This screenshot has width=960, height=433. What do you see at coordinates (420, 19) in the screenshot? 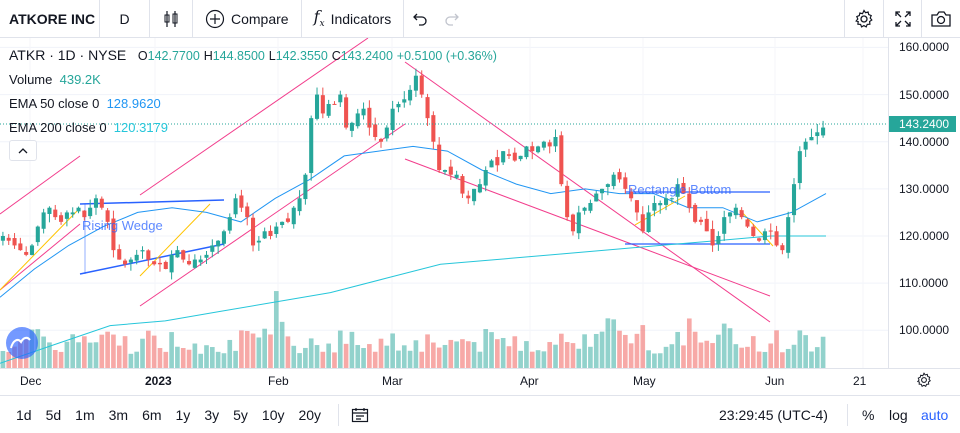
I see `undo-button` at bounding box center [420, 19].